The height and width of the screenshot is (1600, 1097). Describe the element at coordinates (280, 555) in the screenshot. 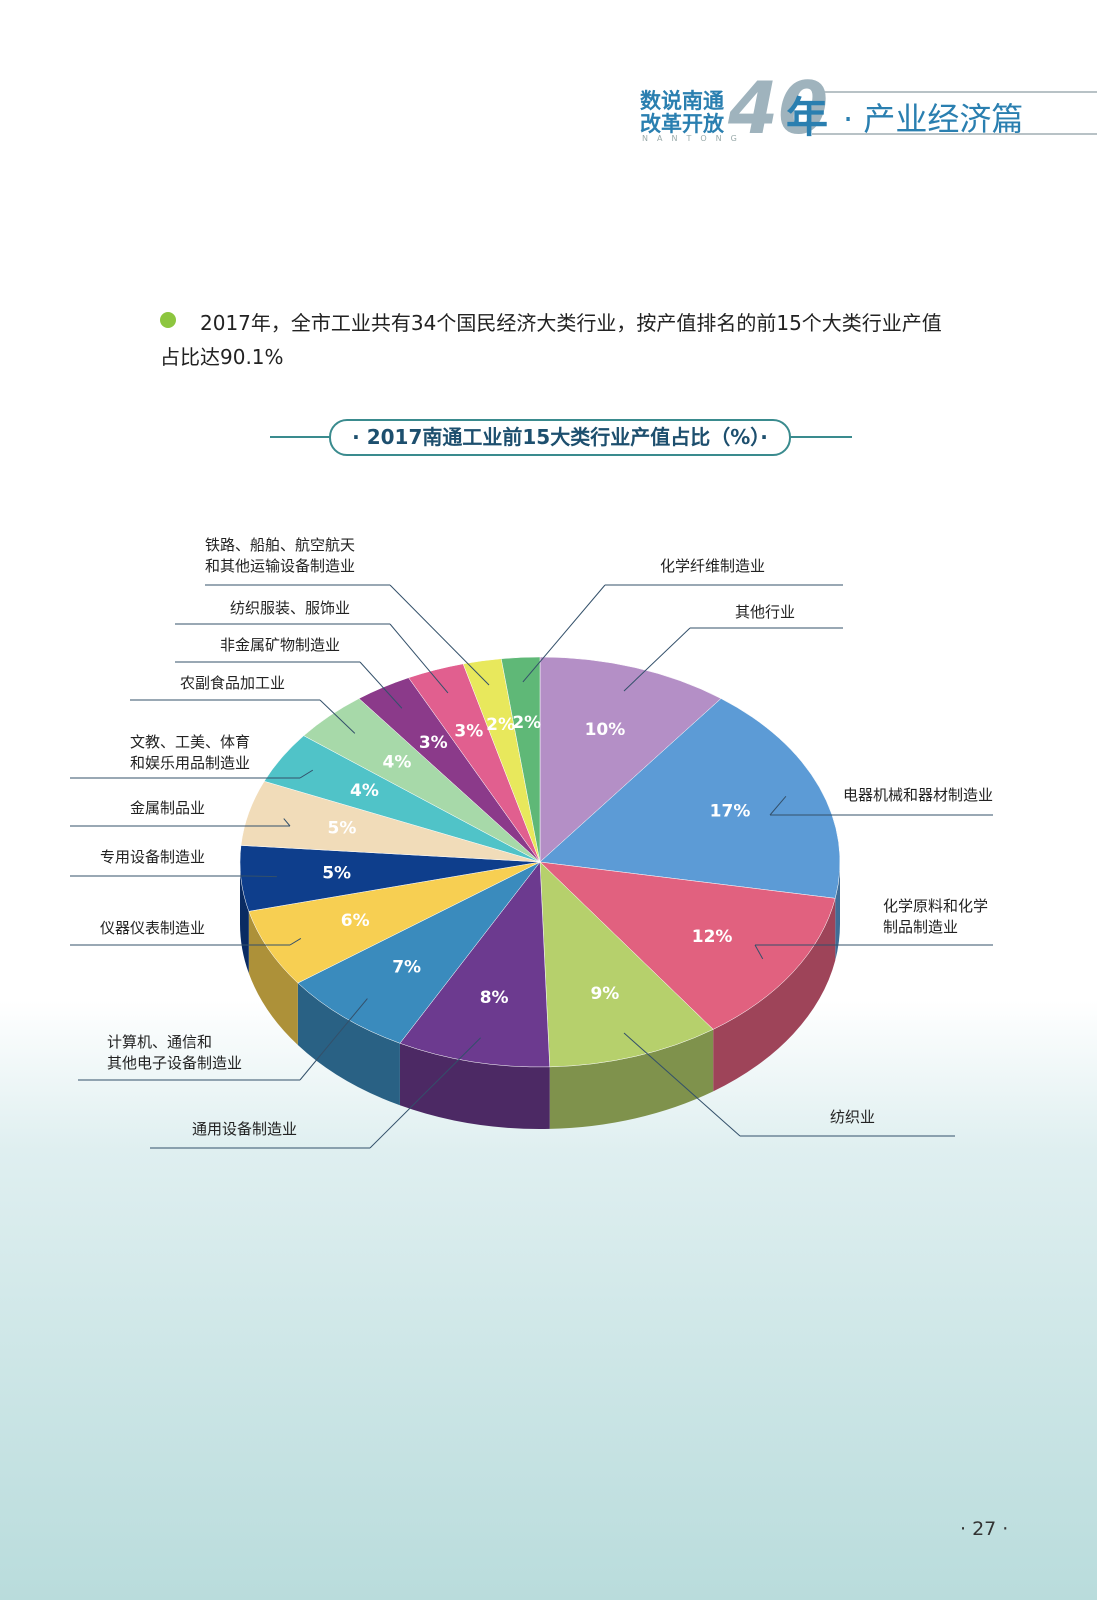

I see `category-label: 铁路、船舶、航空航天 和其他运输设备制造业` at that location.